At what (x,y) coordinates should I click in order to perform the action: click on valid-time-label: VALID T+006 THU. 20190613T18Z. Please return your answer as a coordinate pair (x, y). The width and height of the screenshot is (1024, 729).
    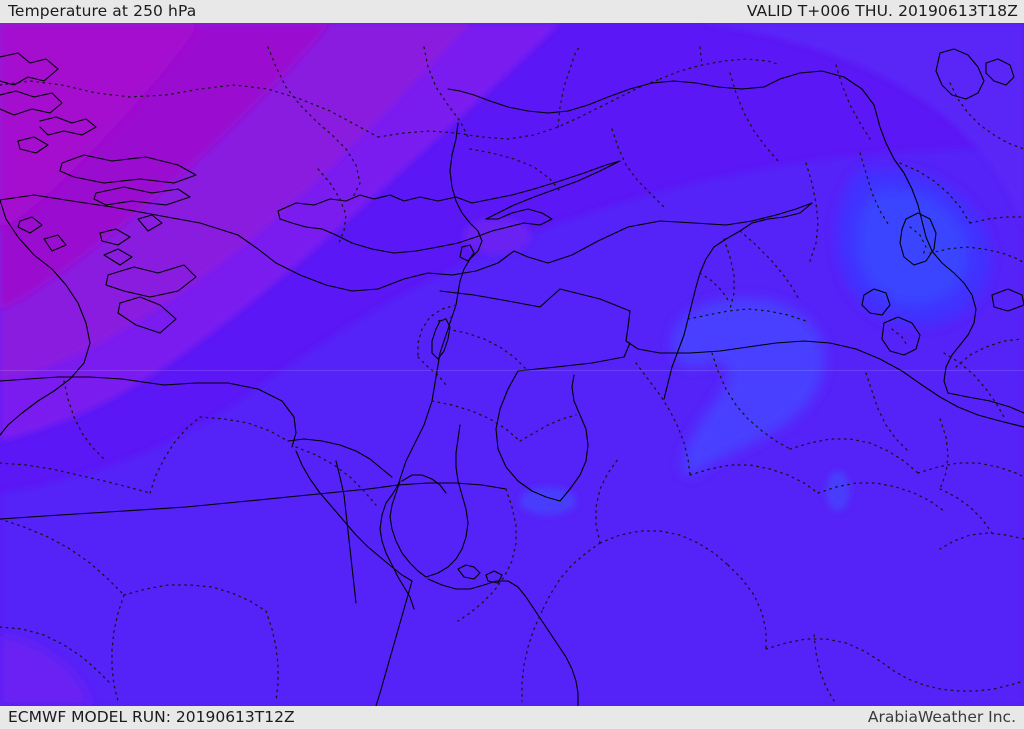
    Looking at the image, I should click on (882, 11).